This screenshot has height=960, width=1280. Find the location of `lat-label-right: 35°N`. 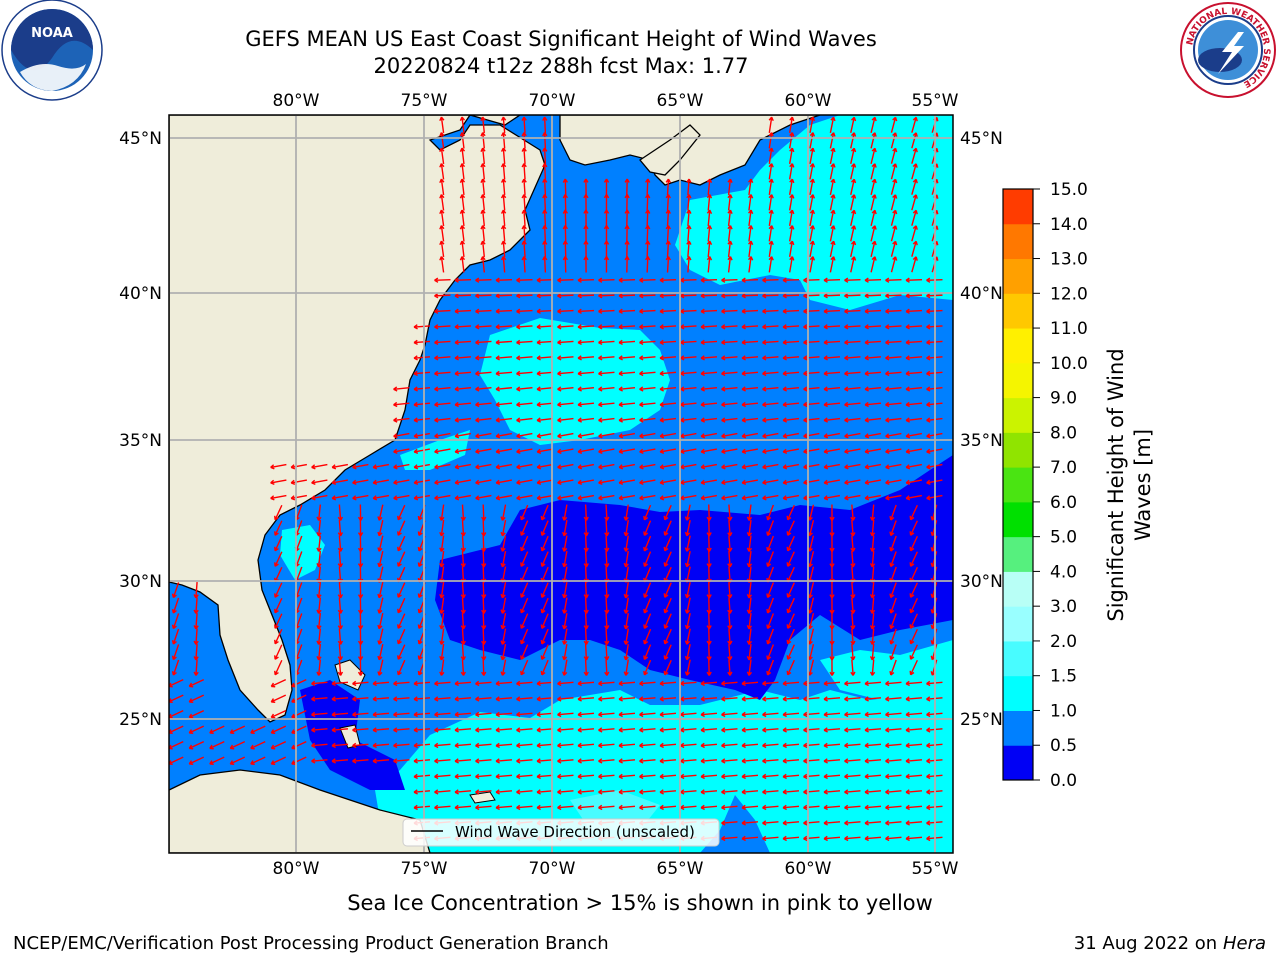

lat-label-right: 35°N is located at coordinates (981, 441).